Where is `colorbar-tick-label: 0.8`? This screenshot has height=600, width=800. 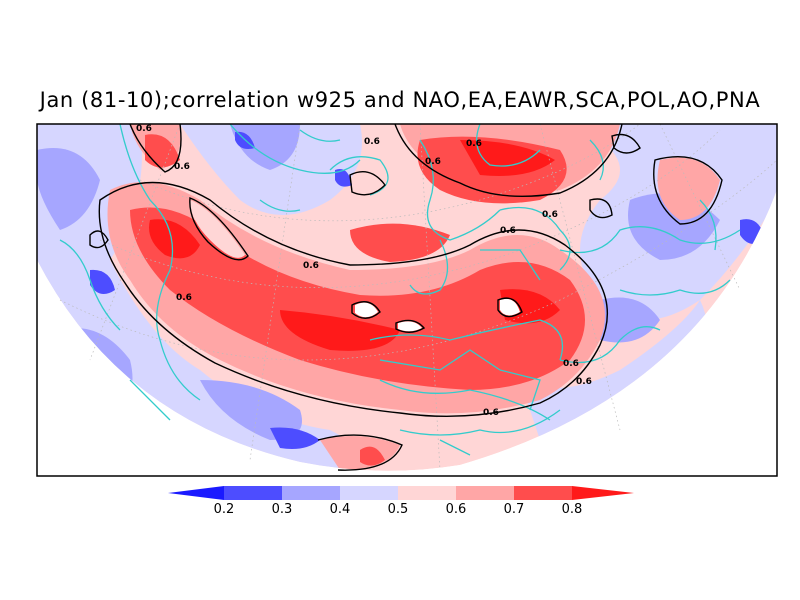 colorbar-tick-label: 0.8 is located at coordinates (572, 509).